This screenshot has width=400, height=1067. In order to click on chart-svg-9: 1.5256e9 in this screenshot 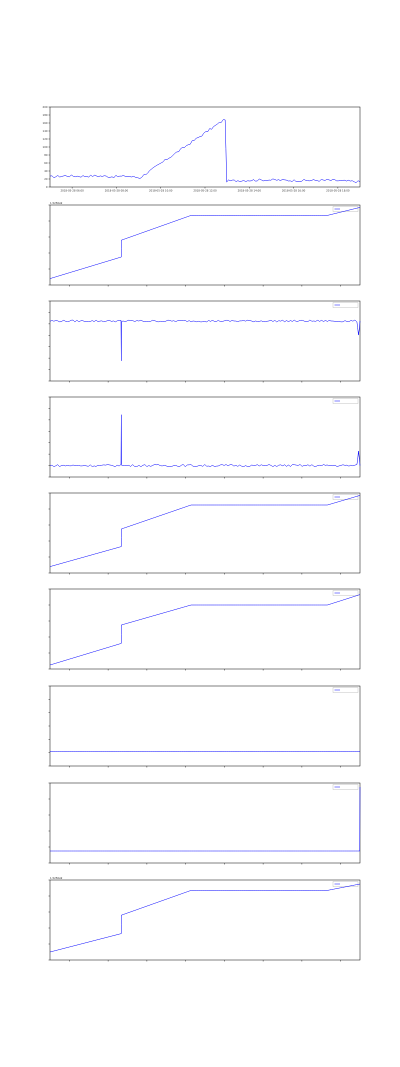, I will do `click(204, 919)`.